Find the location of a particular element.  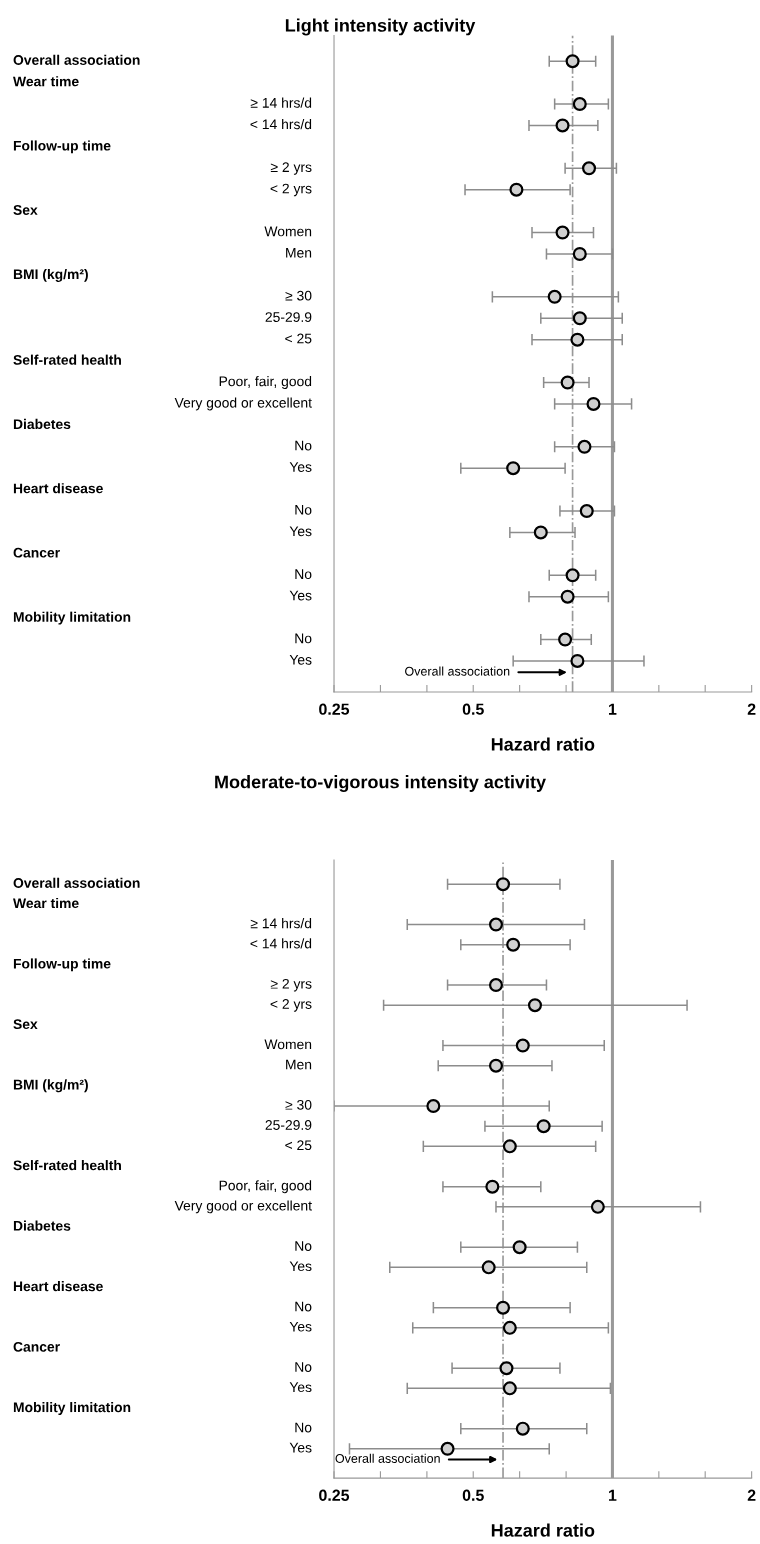

text: Mobility limitation is located at coordinates (72, 1408).